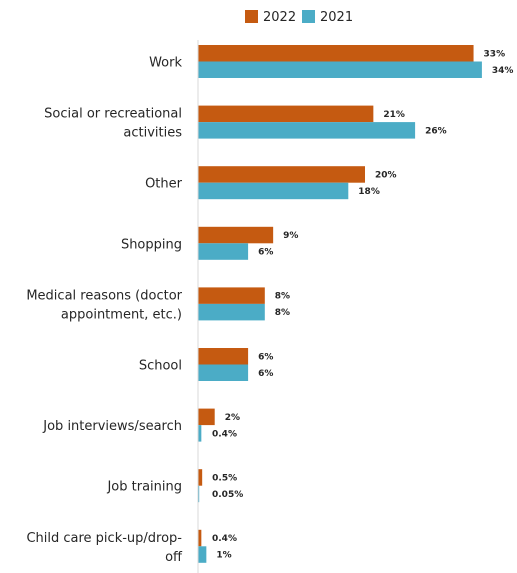 This screenshot has height=573, width=517. I want to click on legend-swatch-2021, so click(308, 16).